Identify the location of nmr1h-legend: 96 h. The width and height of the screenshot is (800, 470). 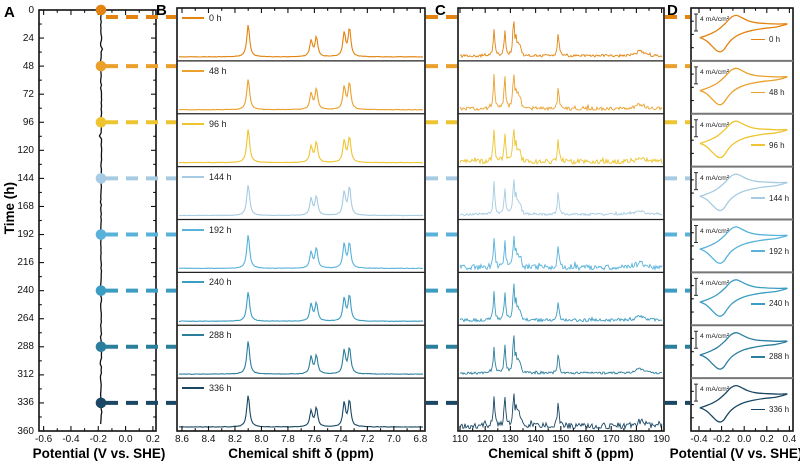
(204, 124).